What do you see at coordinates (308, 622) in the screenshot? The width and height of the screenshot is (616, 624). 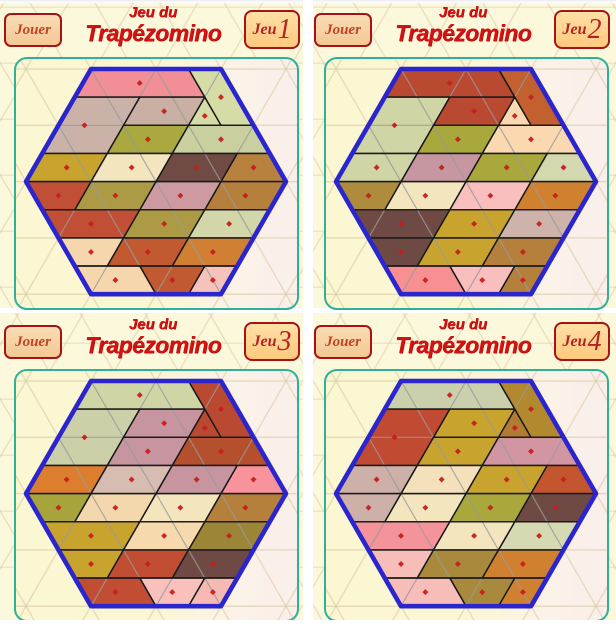 I see `bottom-margin` at bounding box center [308, 622].